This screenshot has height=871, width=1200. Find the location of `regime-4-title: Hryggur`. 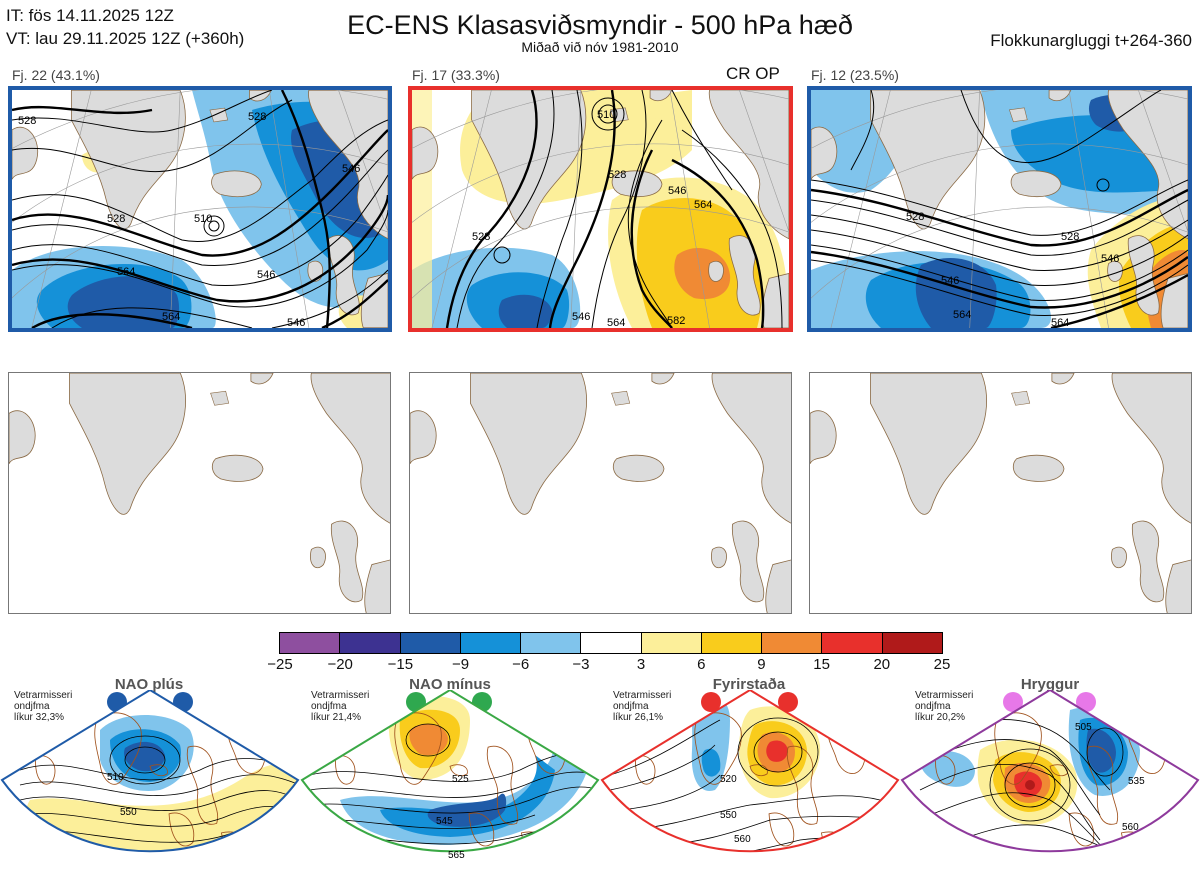

regime-4-title: Hryggur is located at coordinates (1050, 684).